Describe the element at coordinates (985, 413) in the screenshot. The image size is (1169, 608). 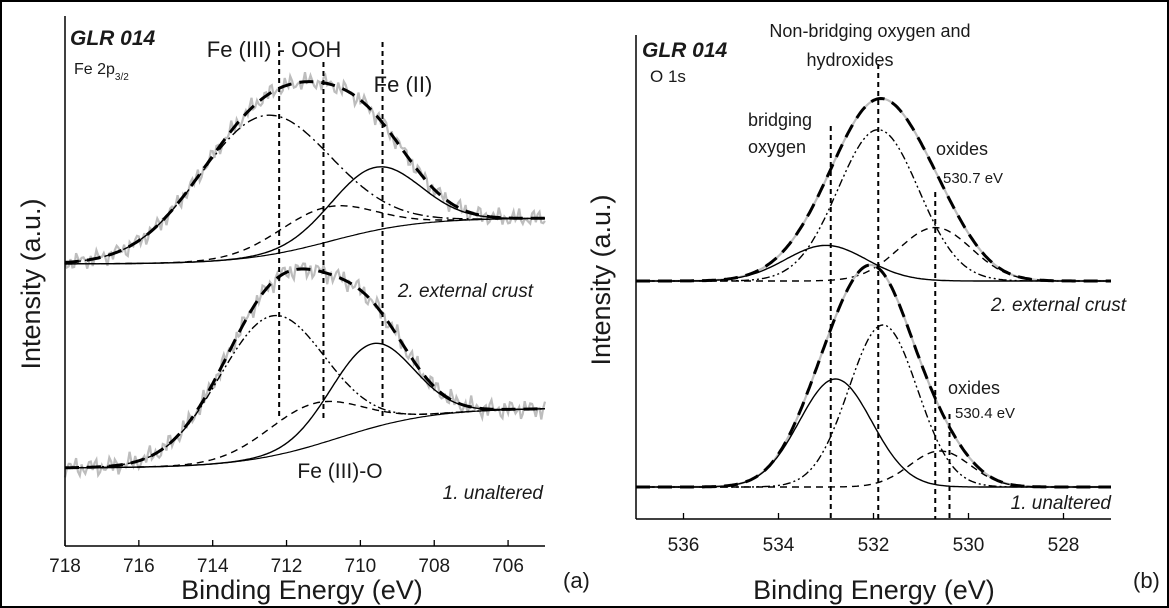
I see `oxides-ev-bottom: 530.4 eV` at that location.